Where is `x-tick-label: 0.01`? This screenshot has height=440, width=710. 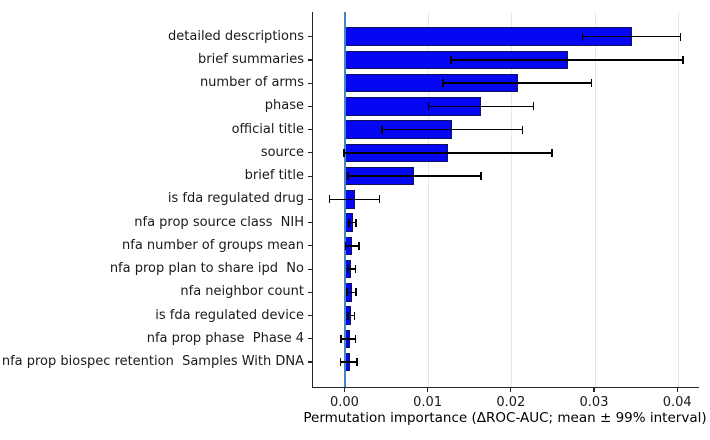
x-tick-label: 0.01 is located at coordinates (428, 402).